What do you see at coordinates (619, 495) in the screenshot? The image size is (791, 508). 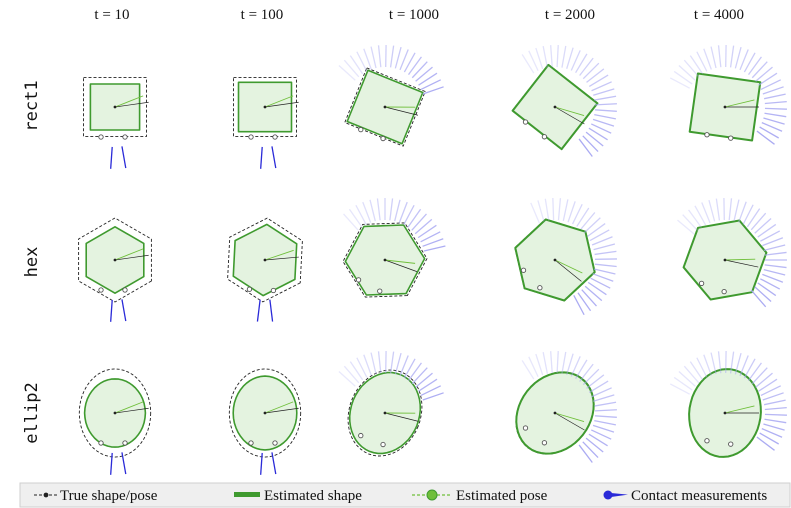 I see `contact-arrow-icon` at bounding box center [619, 495].